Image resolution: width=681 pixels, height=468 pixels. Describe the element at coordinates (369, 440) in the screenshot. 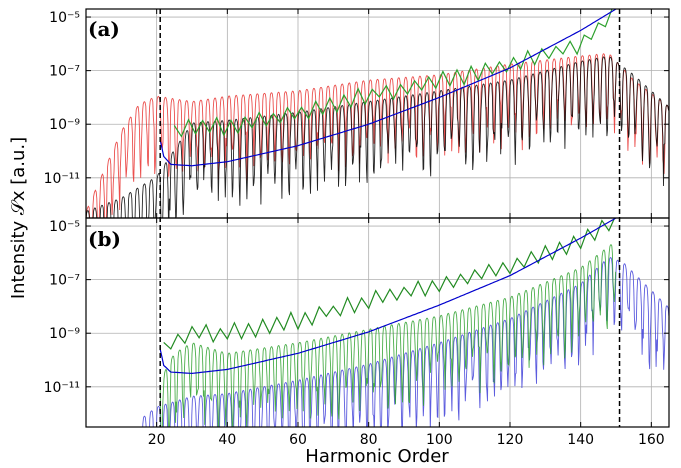

I see `x-tick-label: 80` at that location.